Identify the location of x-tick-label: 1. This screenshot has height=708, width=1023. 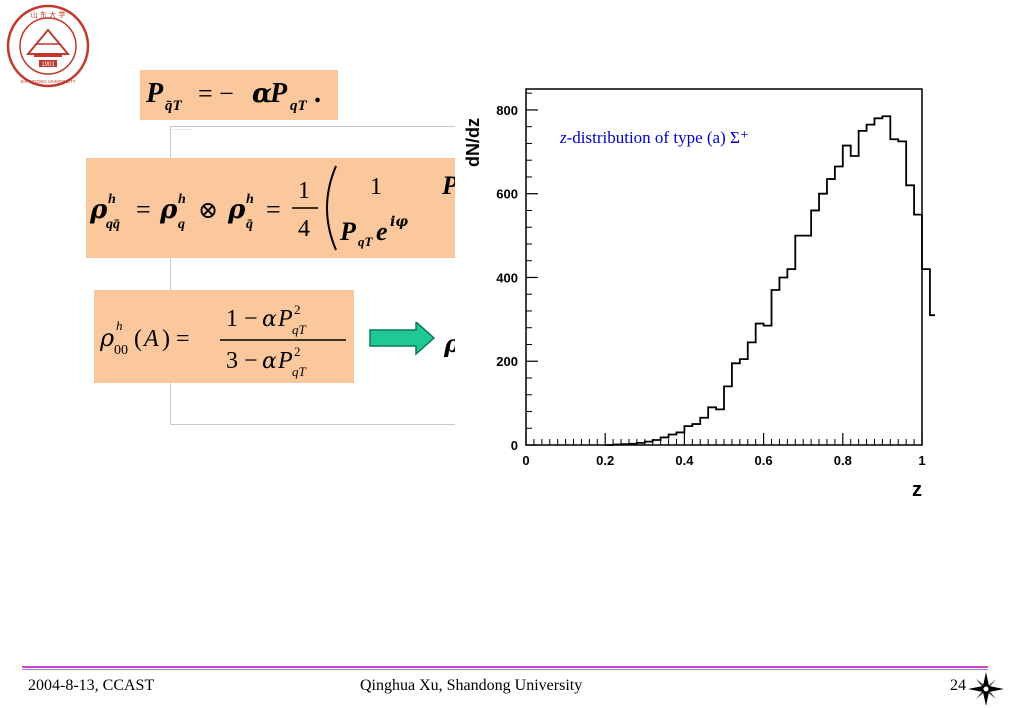
(921, 460).